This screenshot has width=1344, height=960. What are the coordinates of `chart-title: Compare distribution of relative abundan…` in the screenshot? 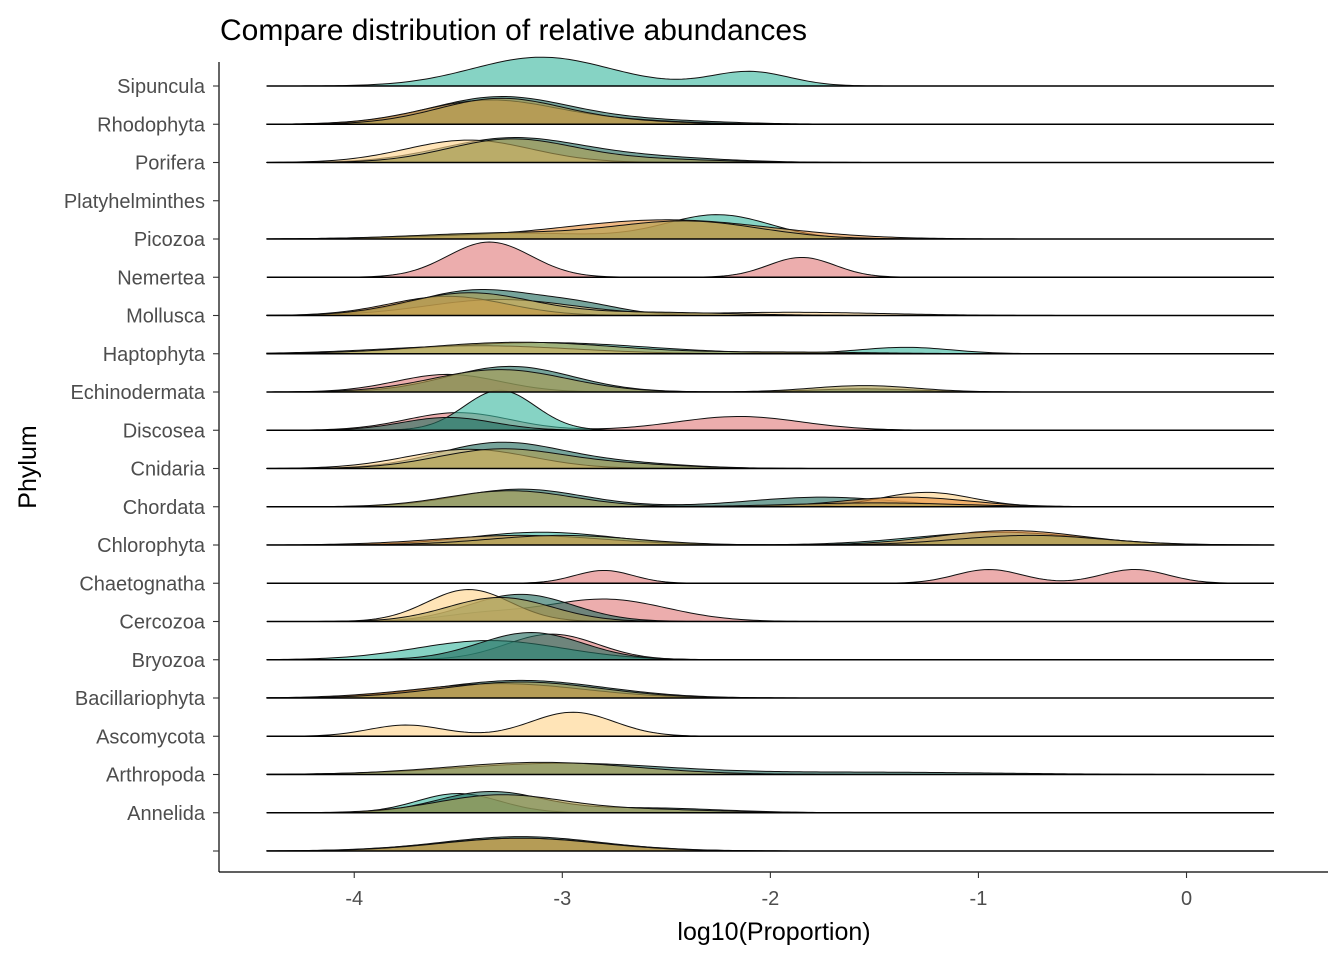 It's located at (513, 30).